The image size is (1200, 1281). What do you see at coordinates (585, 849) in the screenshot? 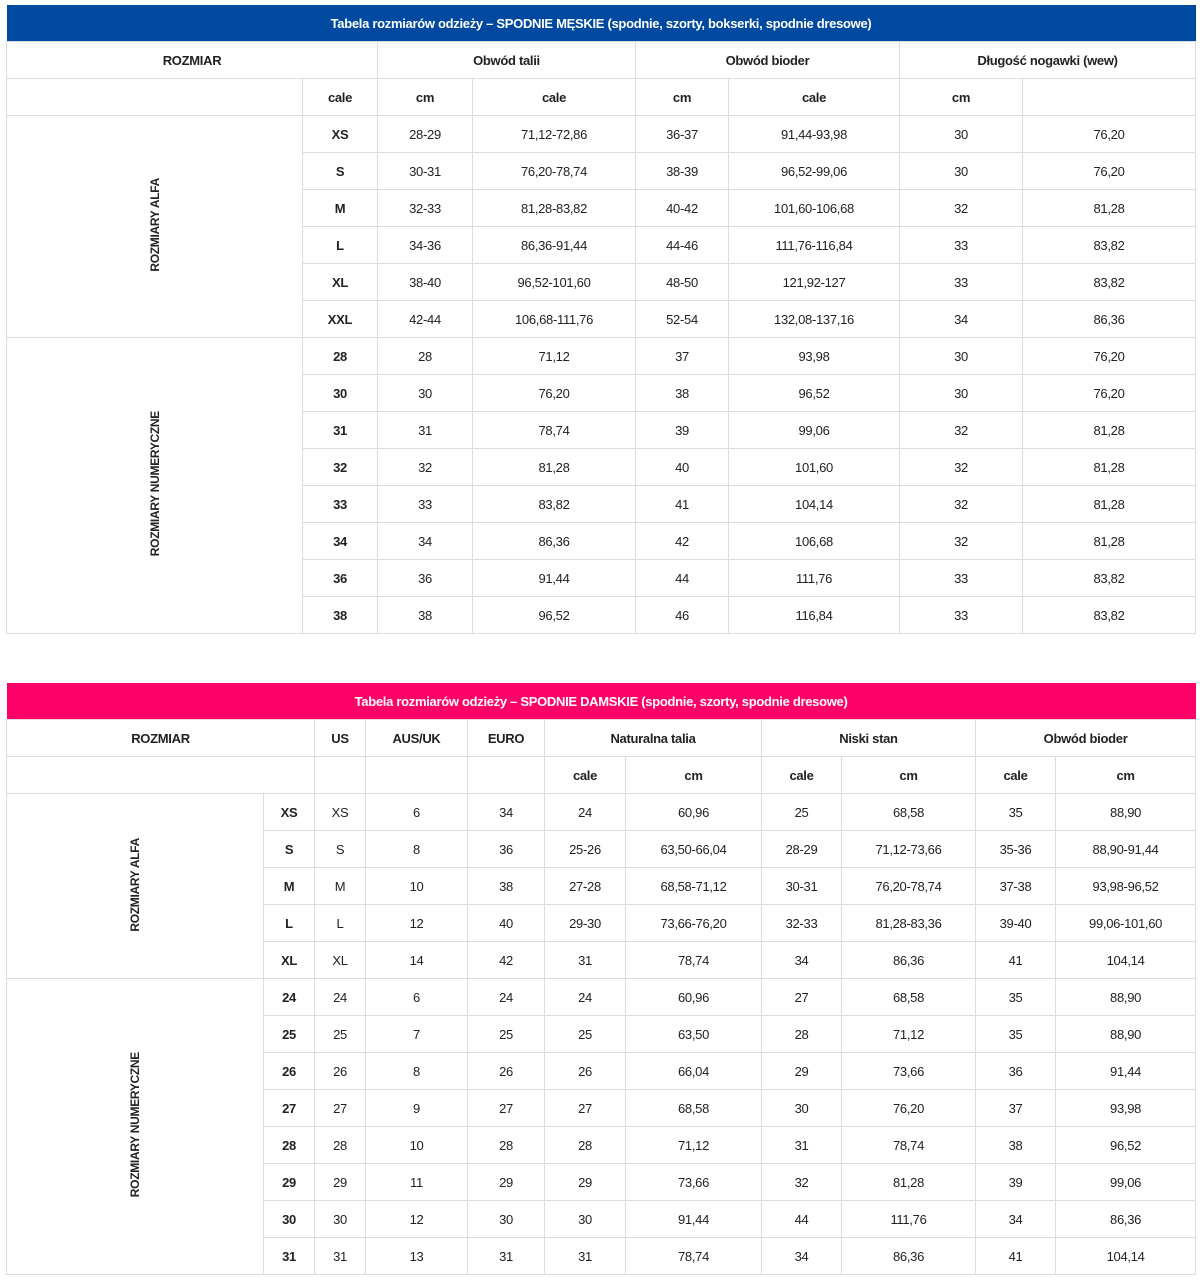
I see `value-cell: 25-26` at bounding box center [585, 849].